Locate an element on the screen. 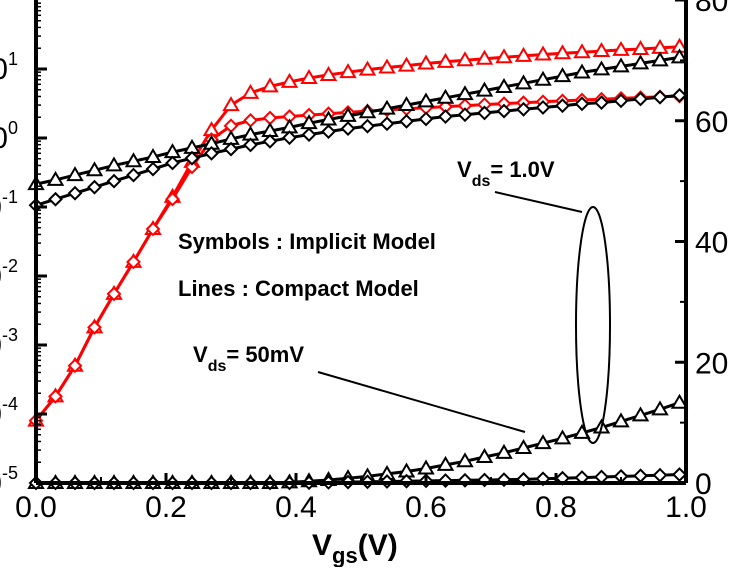 The image size is (740, 572). y-left-tick-label-0: 10-5 is located at coordinates (9, 481).